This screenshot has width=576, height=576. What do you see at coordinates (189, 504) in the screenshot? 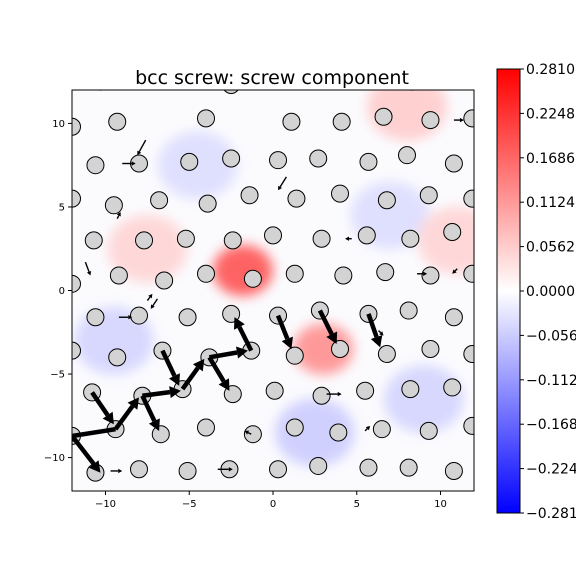
I see `x-tick-label: −5` at bounding box center [189, 504].